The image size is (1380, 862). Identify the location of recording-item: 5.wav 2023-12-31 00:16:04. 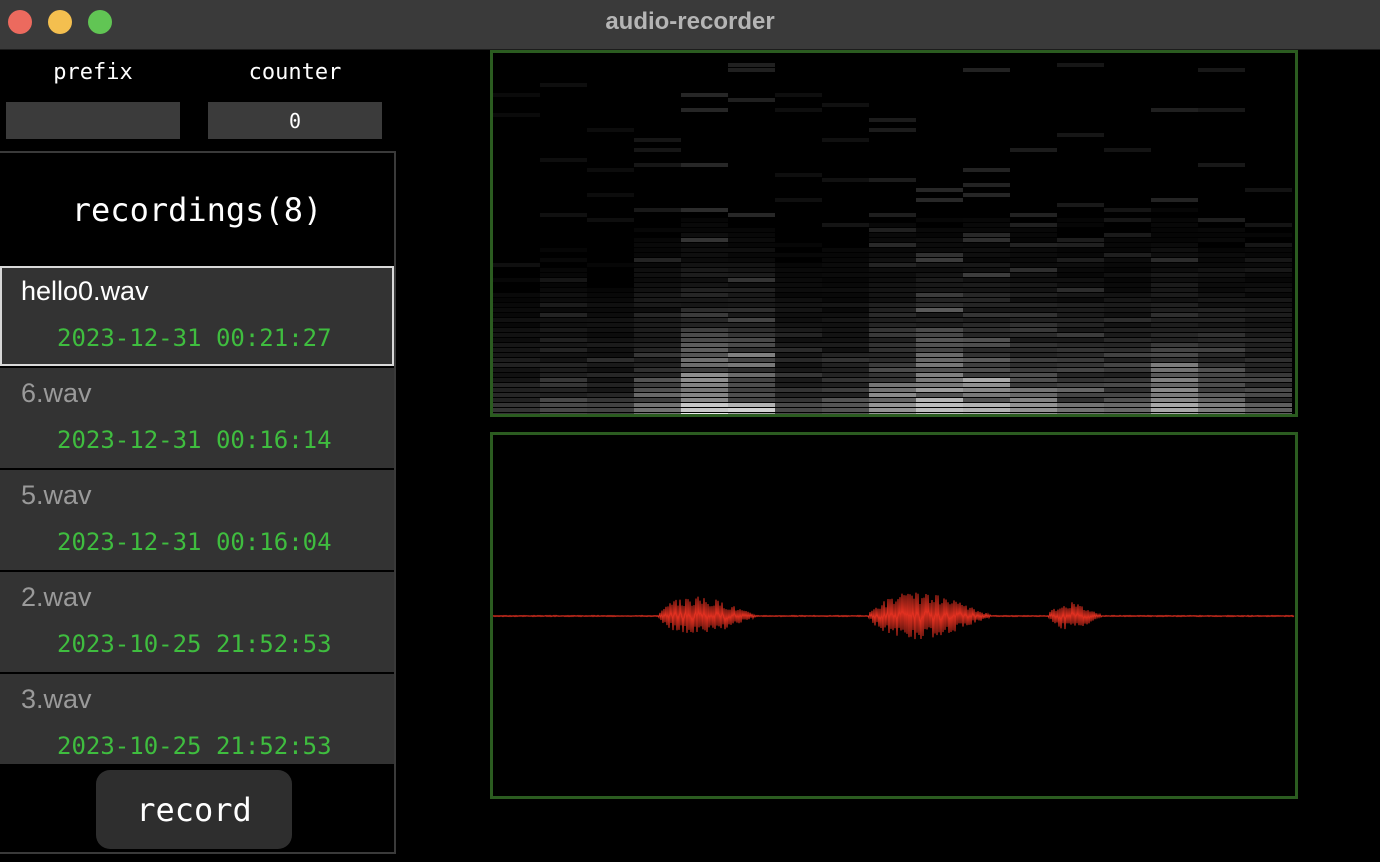
(197, 520).